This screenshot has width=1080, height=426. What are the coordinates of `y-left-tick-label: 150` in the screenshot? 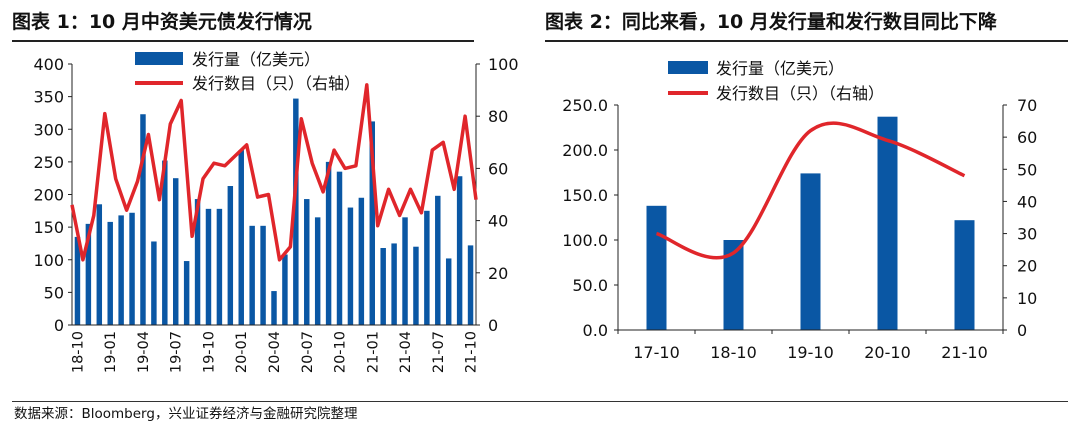 It's located at (48, 227).